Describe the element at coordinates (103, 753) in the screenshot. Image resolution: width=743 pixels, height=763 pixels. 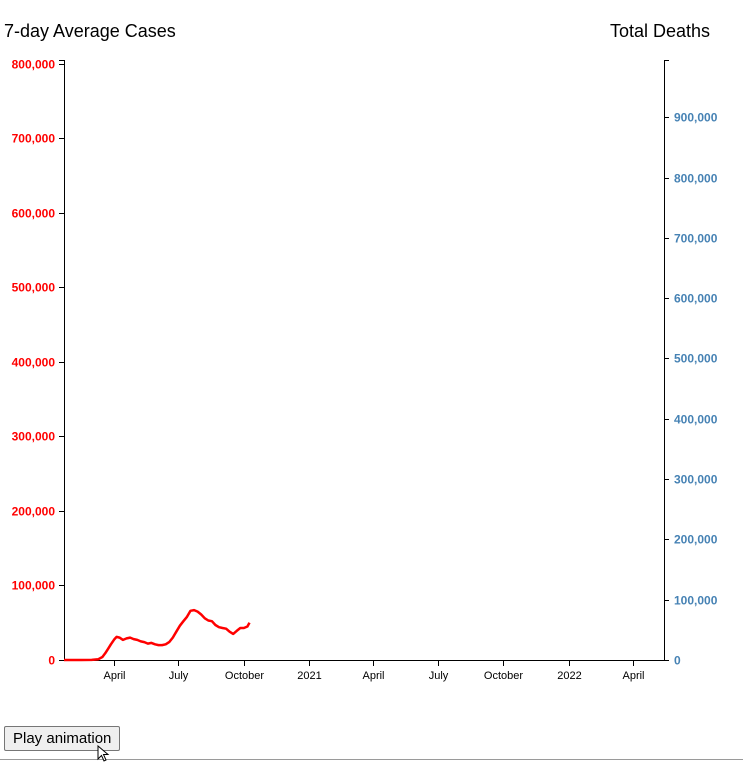
I see `mouse-pointer-icon` at that location.